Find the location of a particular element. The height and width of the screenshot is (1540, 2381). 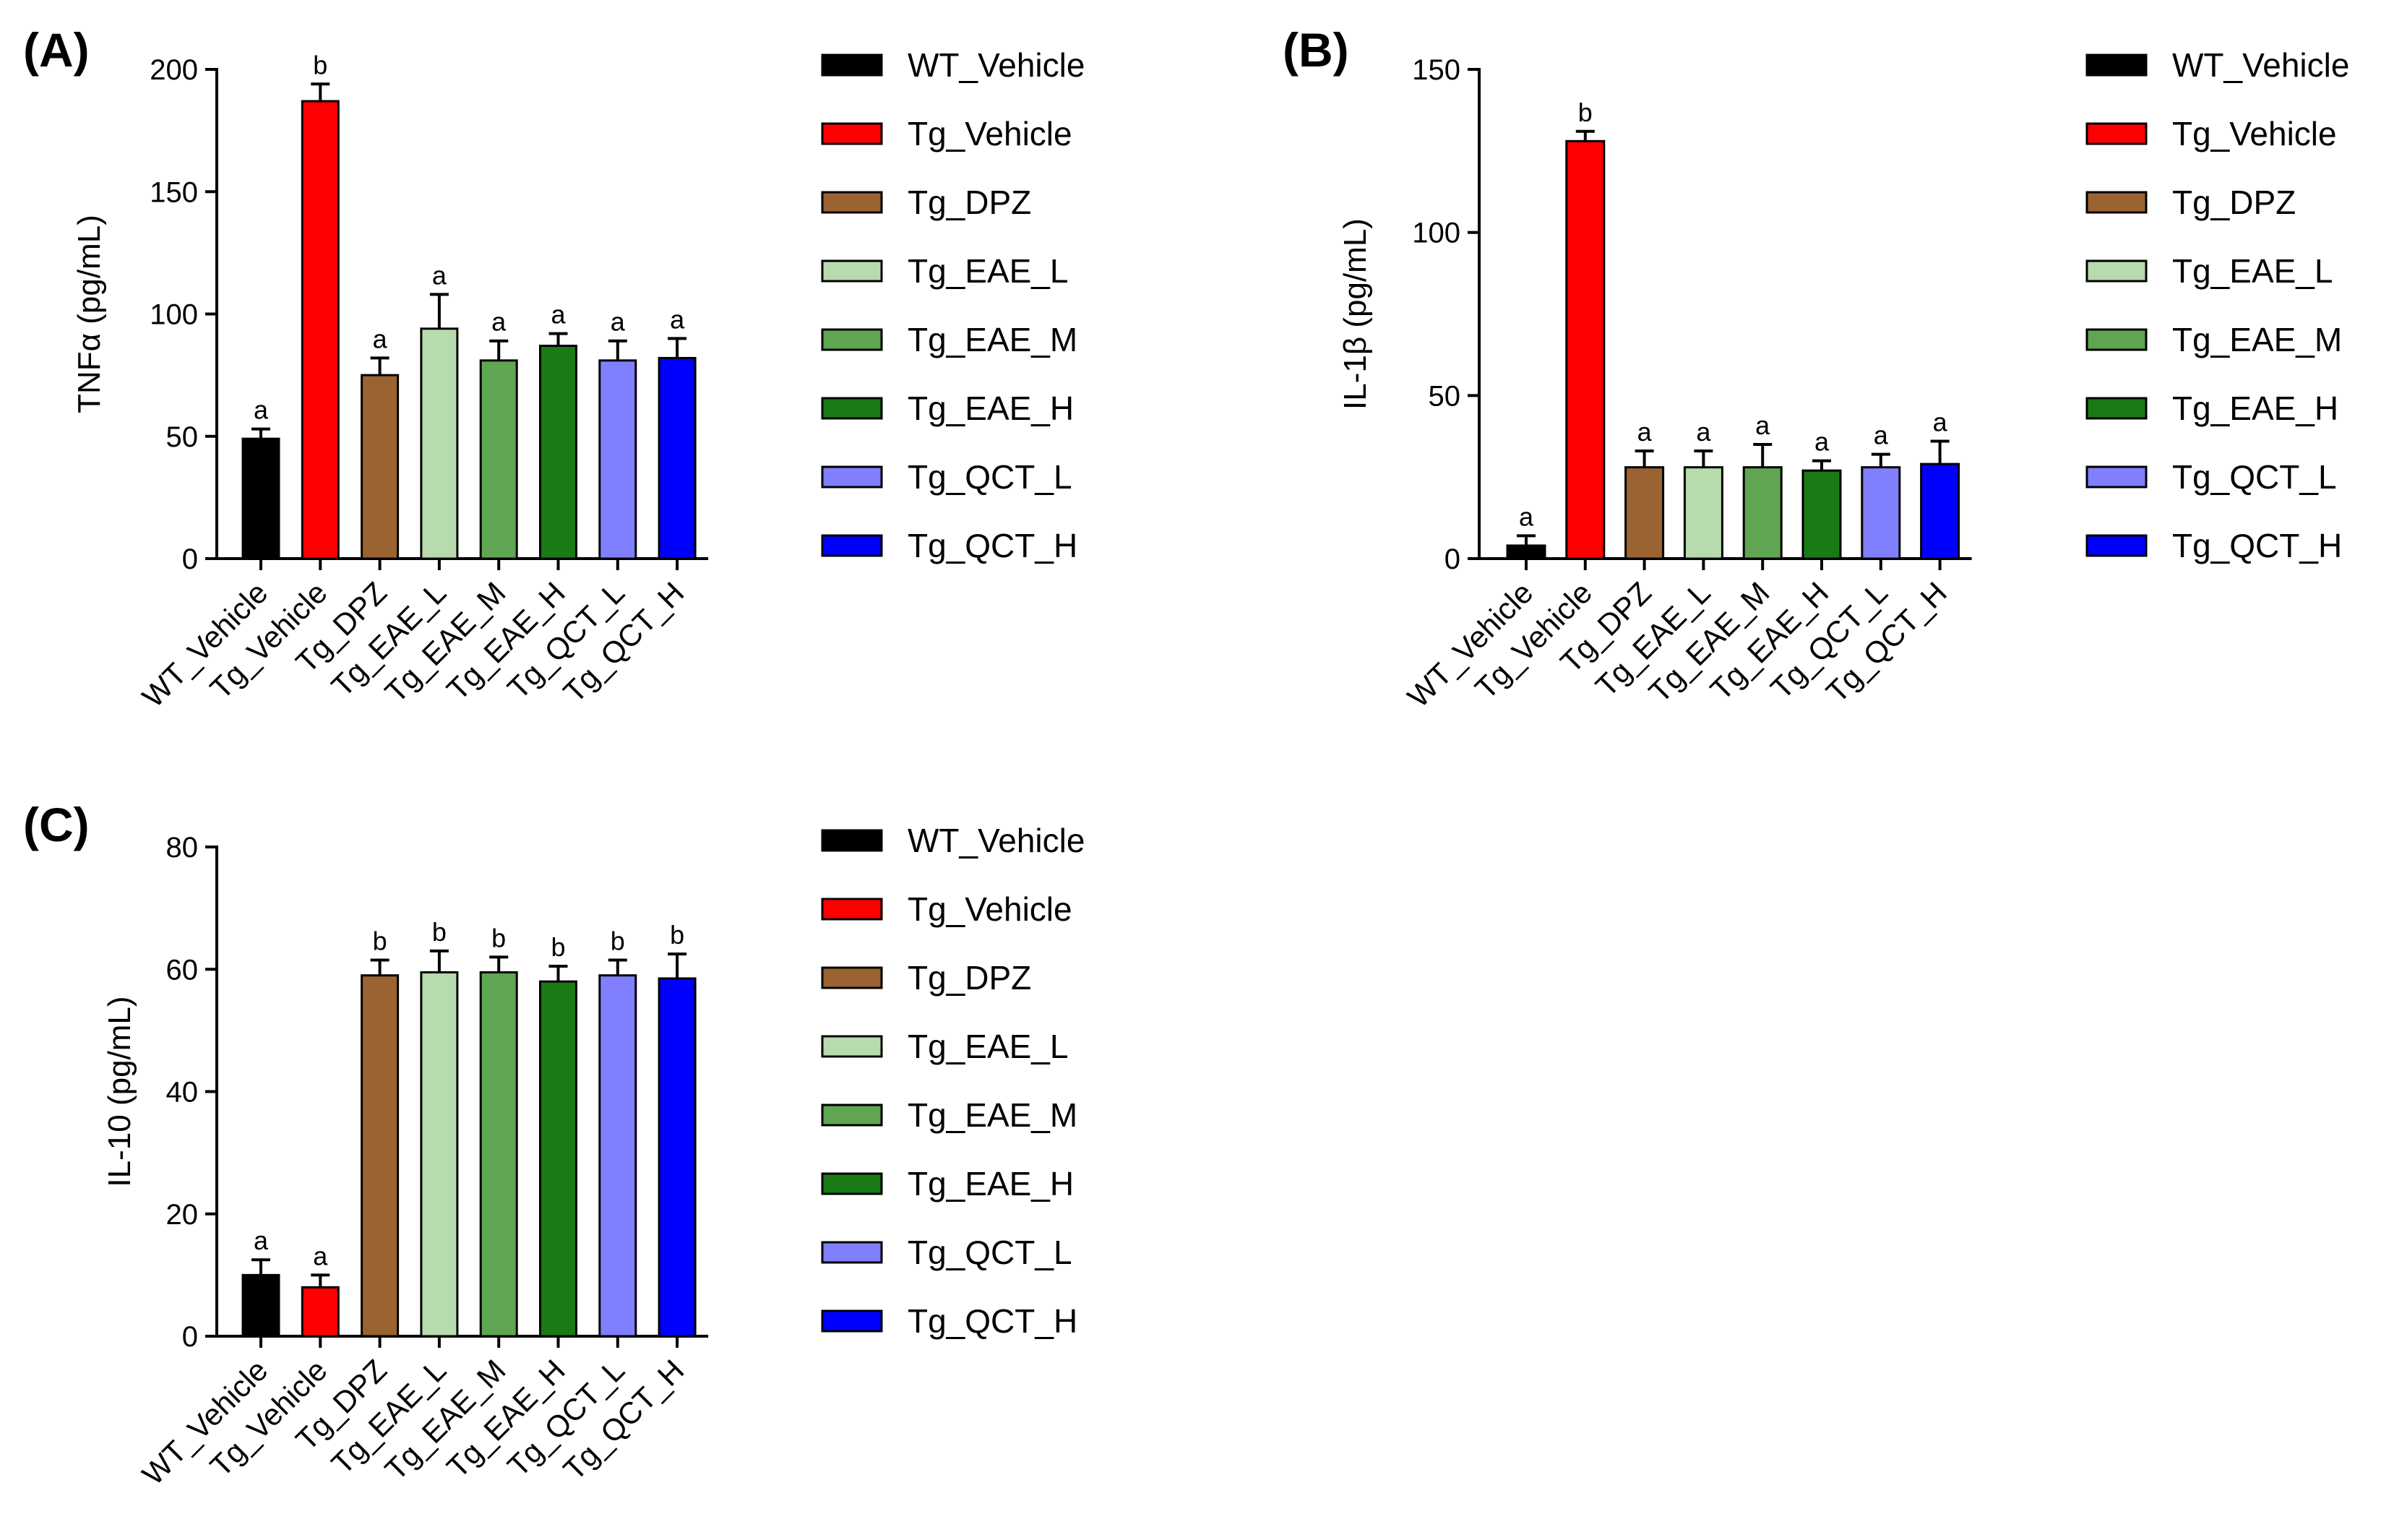

y-tick-label: 200 is located at coordinates (174, 70).